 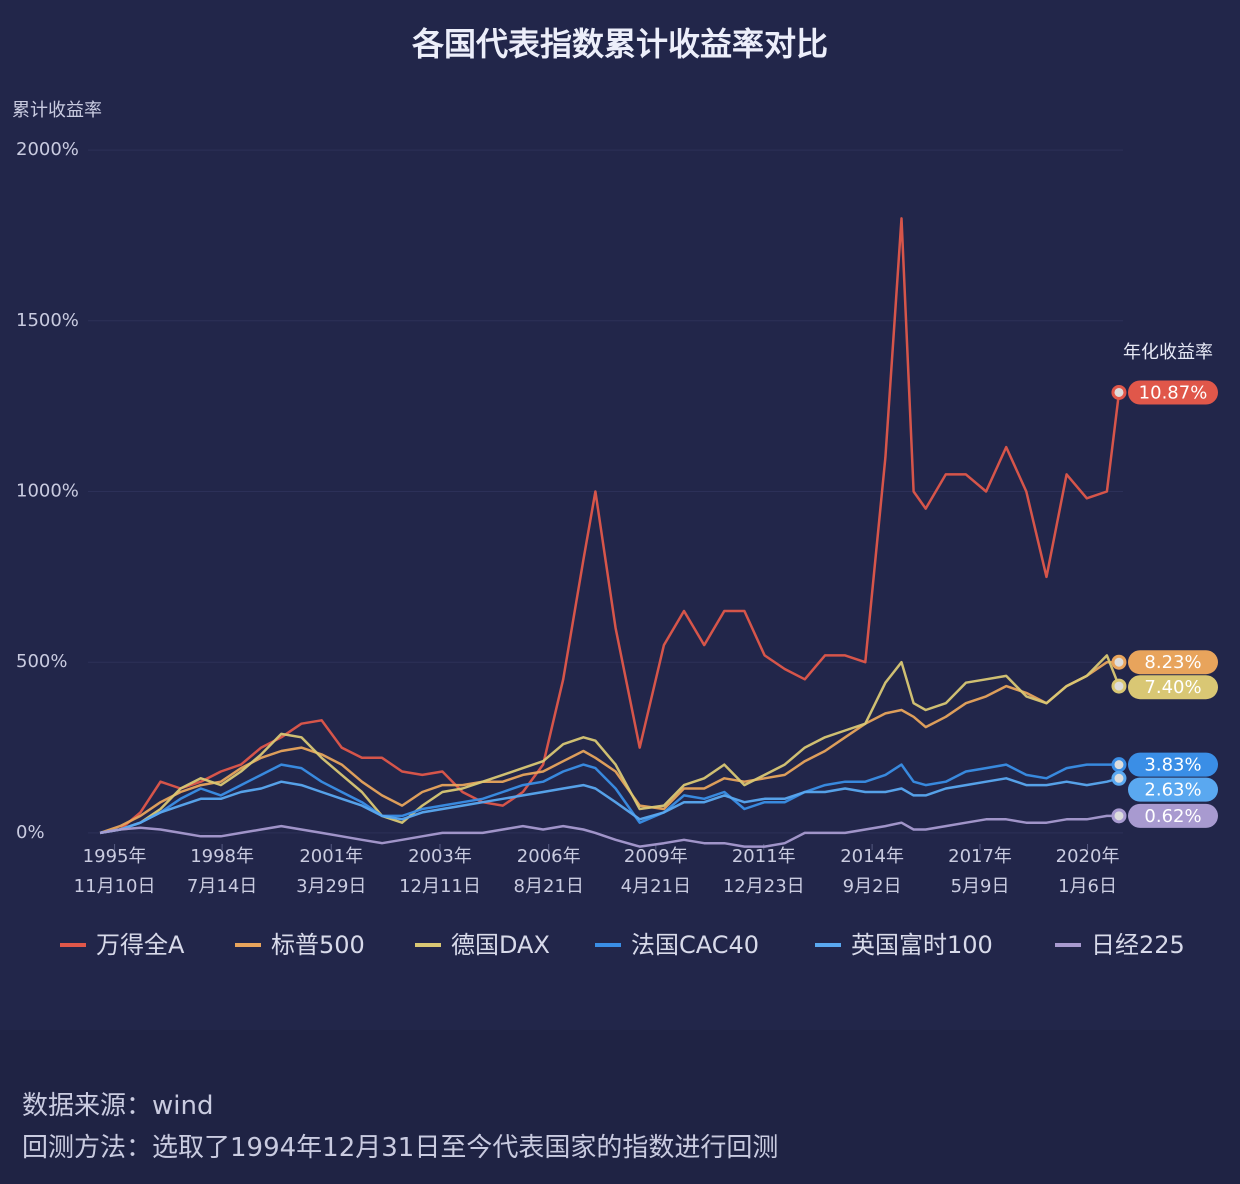 I want to click on legend-label: 法国CAC40, so click(x=695, y=945).